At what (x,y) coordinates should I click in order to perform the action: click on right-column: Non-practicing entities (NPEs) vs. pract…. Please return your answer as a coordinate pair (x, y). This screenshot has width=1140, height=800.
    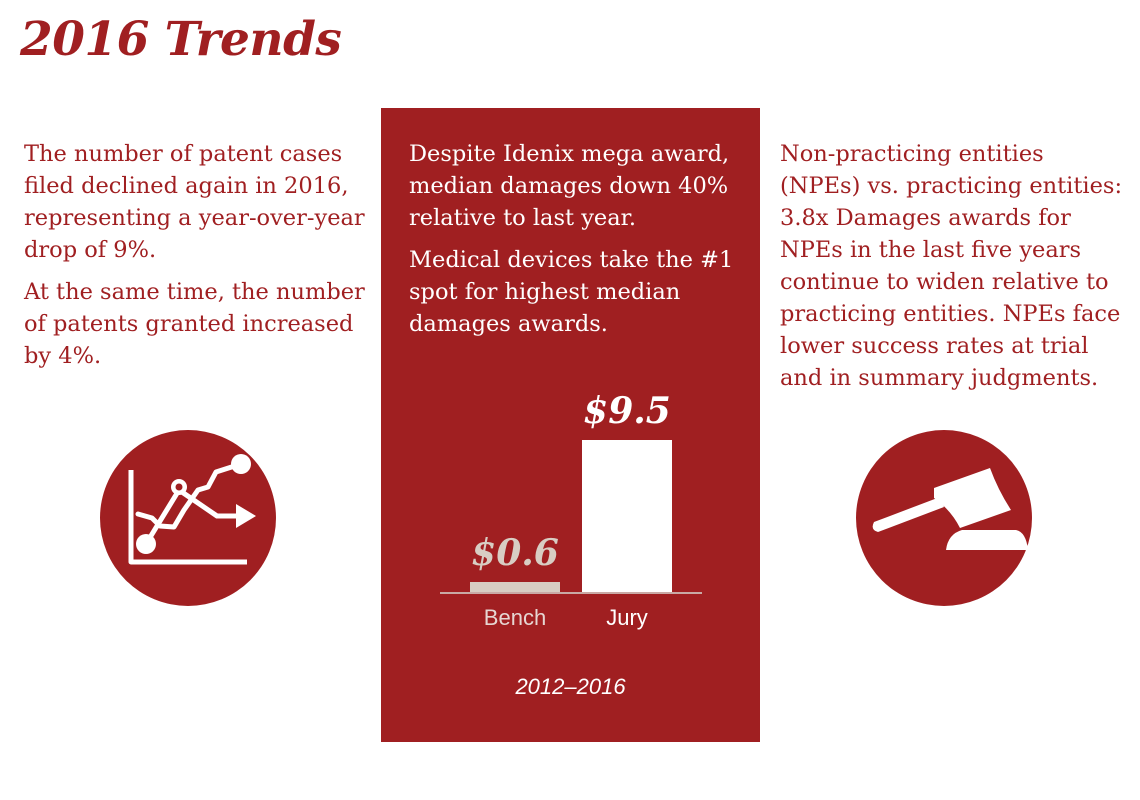
    Looking at the image, I should click on (952, 271).